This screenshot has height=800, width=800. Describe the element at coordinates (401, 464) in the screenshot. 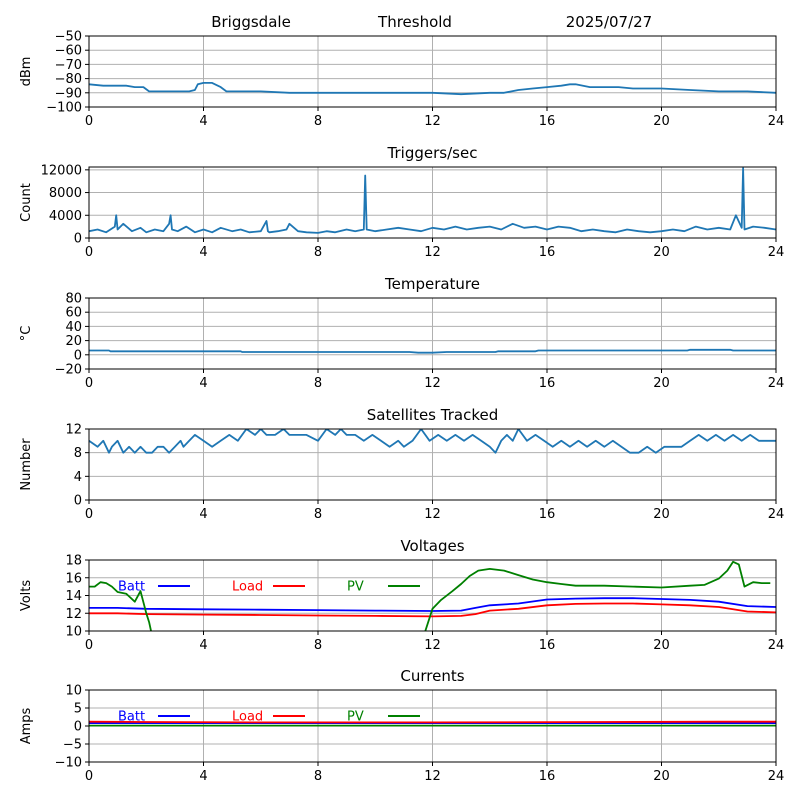

I see `panel-satellites: Satellites Tracked Number 0 4 8 12 16 20 24 0 4 8 12` at that location.